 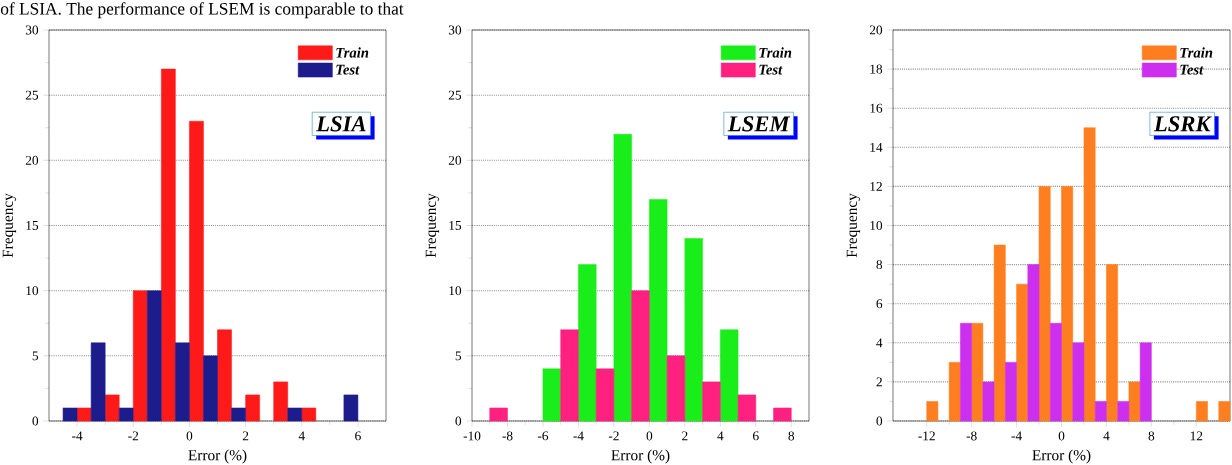 I want to click on x-tick-label: 4, so click(x=301, y=436).